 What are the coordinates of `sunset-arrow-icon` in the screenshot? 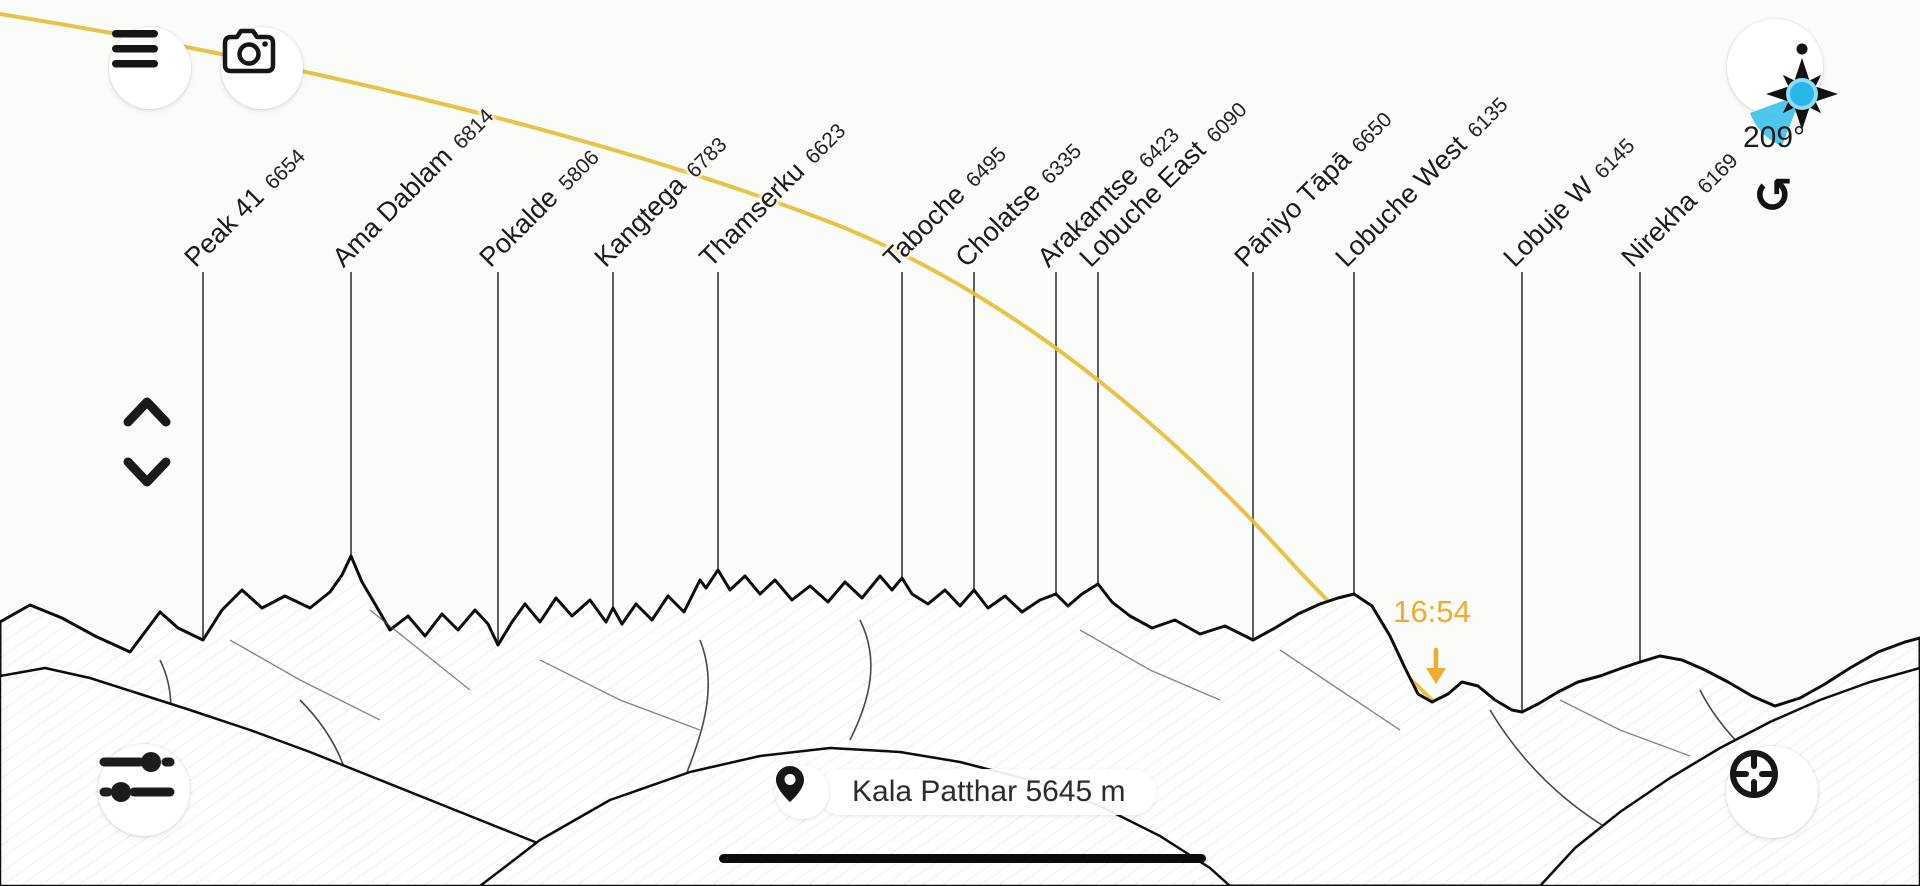 It's located at (1436, 665).